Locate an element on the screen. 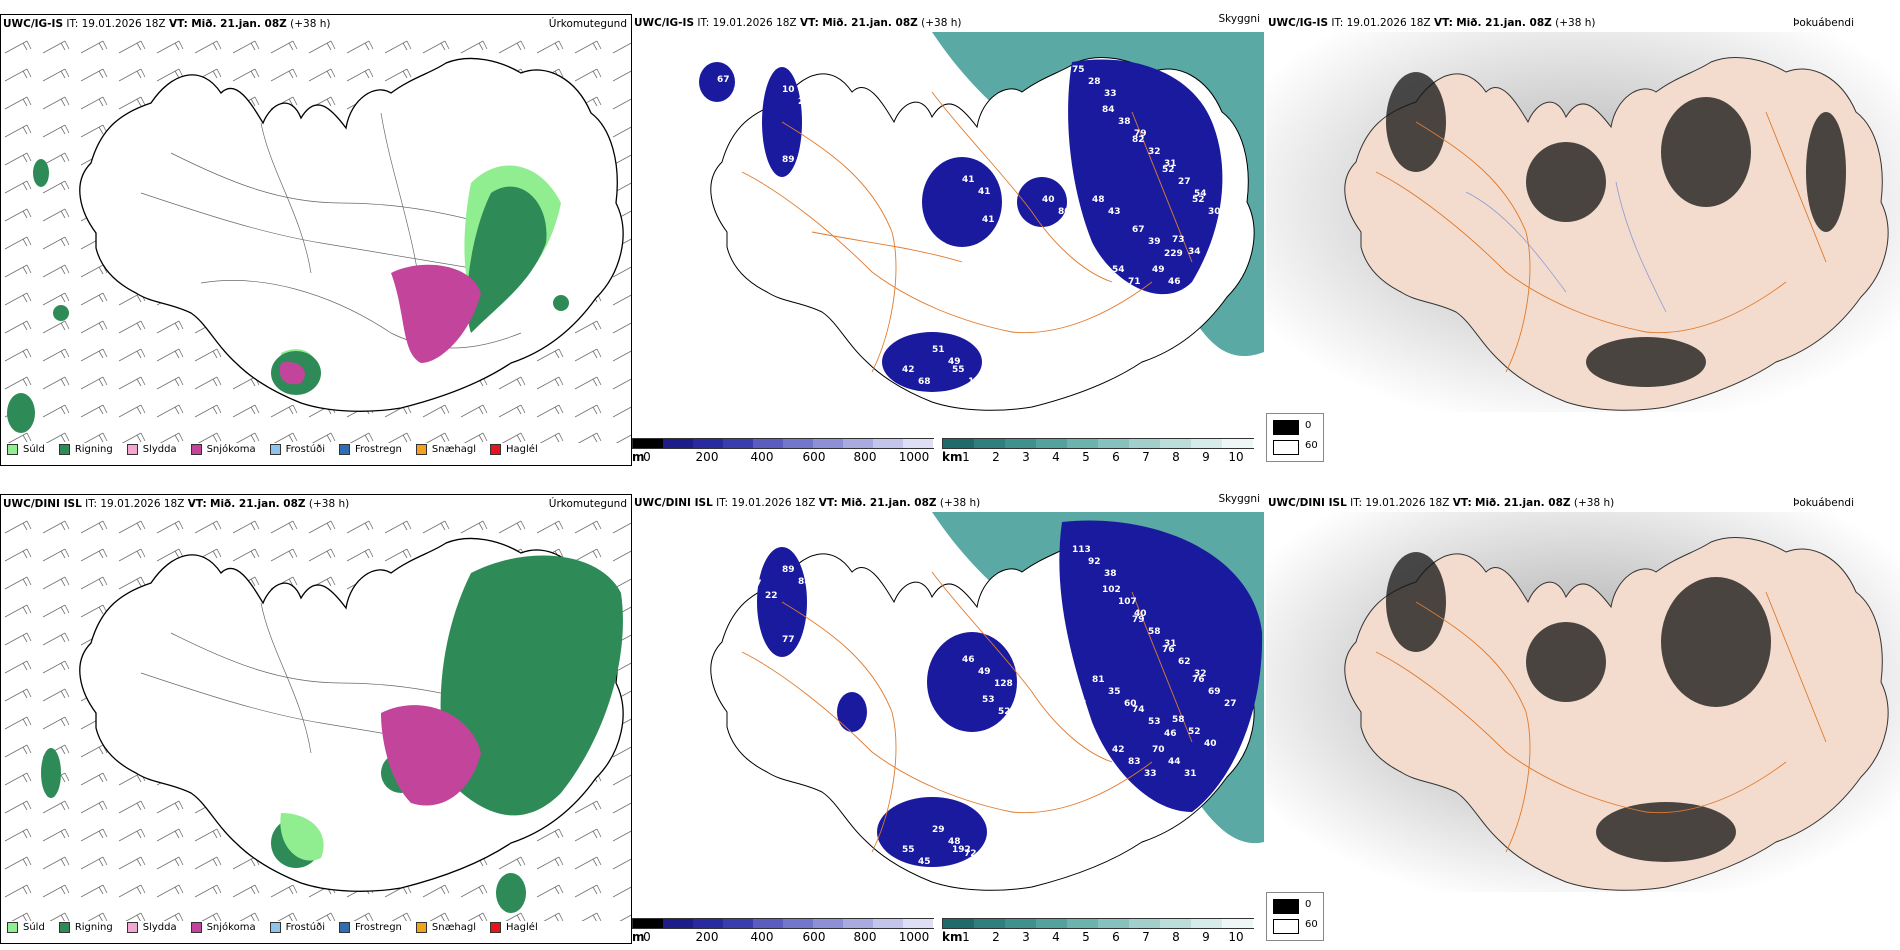 This screenshot has width=1900, height=950. ceiling-value-label: 32 is located at coordinates (1200, 674).